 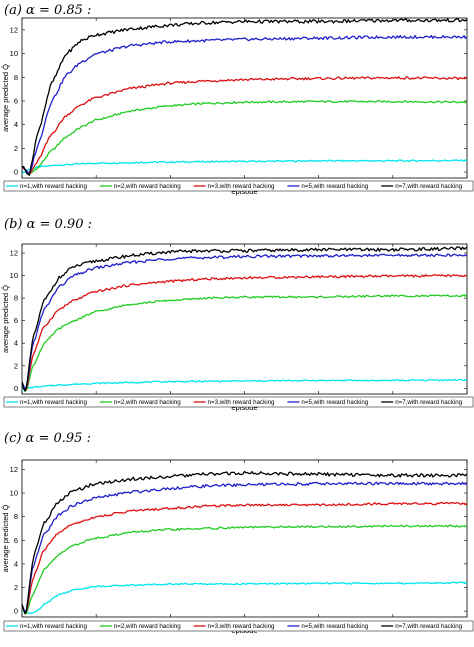 What do you see at coordinates (47, 10) in the screenshot?
I see `chart-title: (a) α = 0.85 :` at bounding box center [47, 10].